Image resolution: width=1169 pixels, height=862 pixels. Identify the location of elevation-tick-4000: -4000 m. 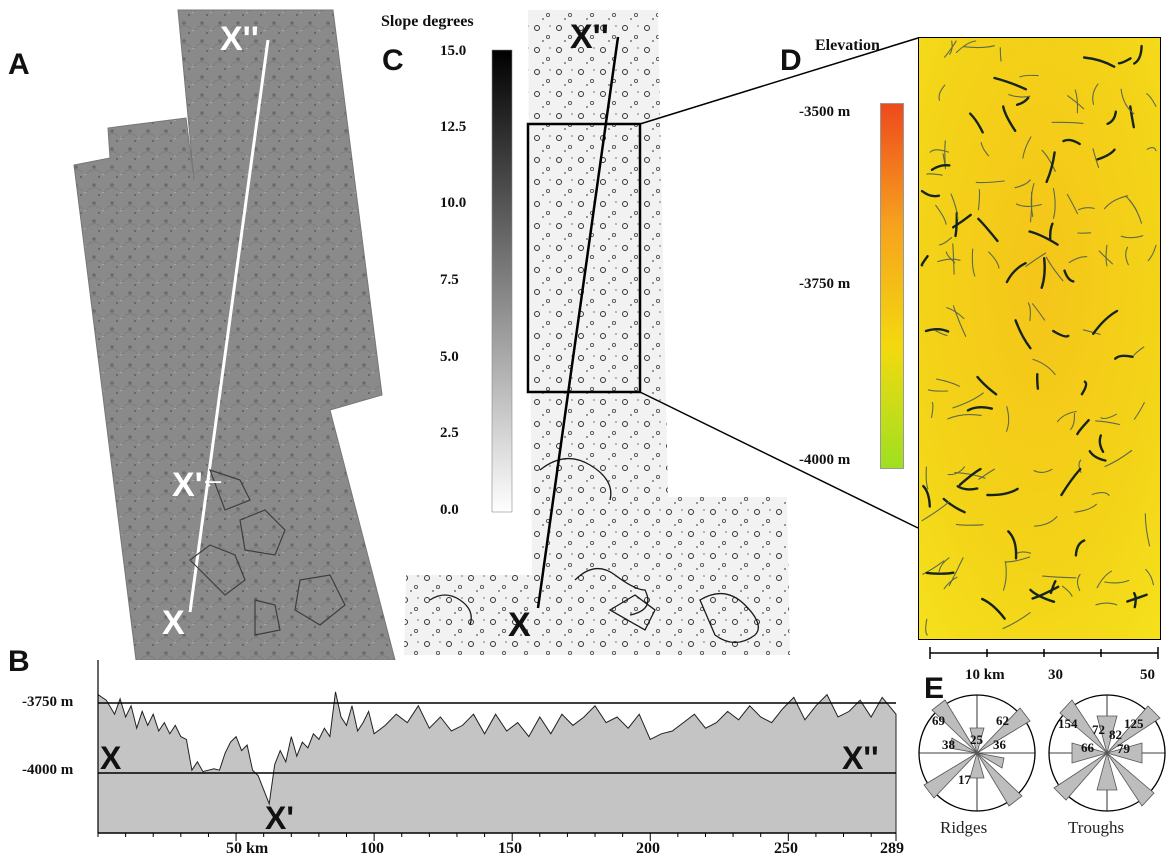
(825, 460).